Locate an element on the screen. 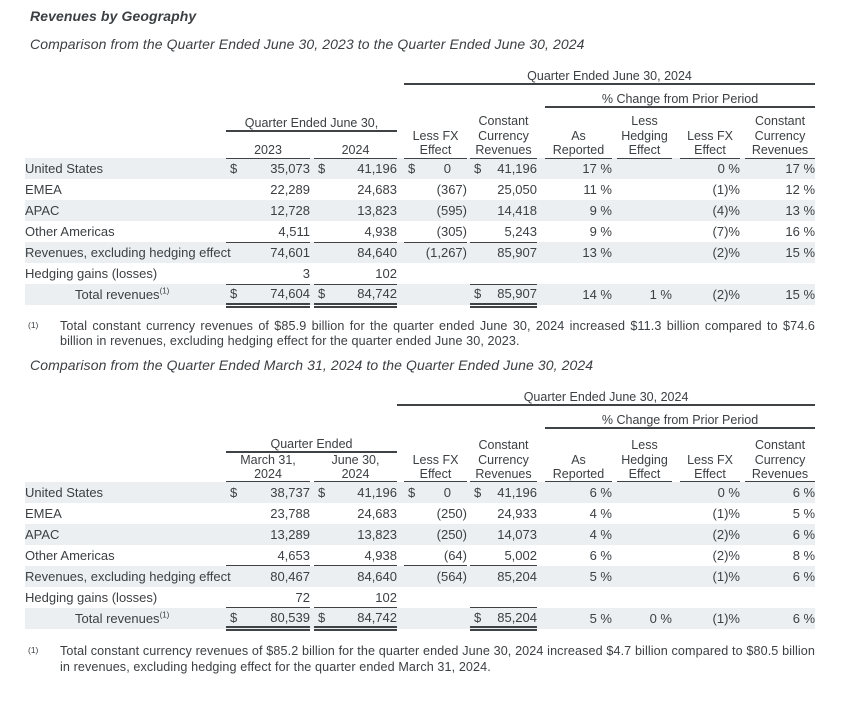  table-cell: $85,204 is located at coordinates (503, 619).